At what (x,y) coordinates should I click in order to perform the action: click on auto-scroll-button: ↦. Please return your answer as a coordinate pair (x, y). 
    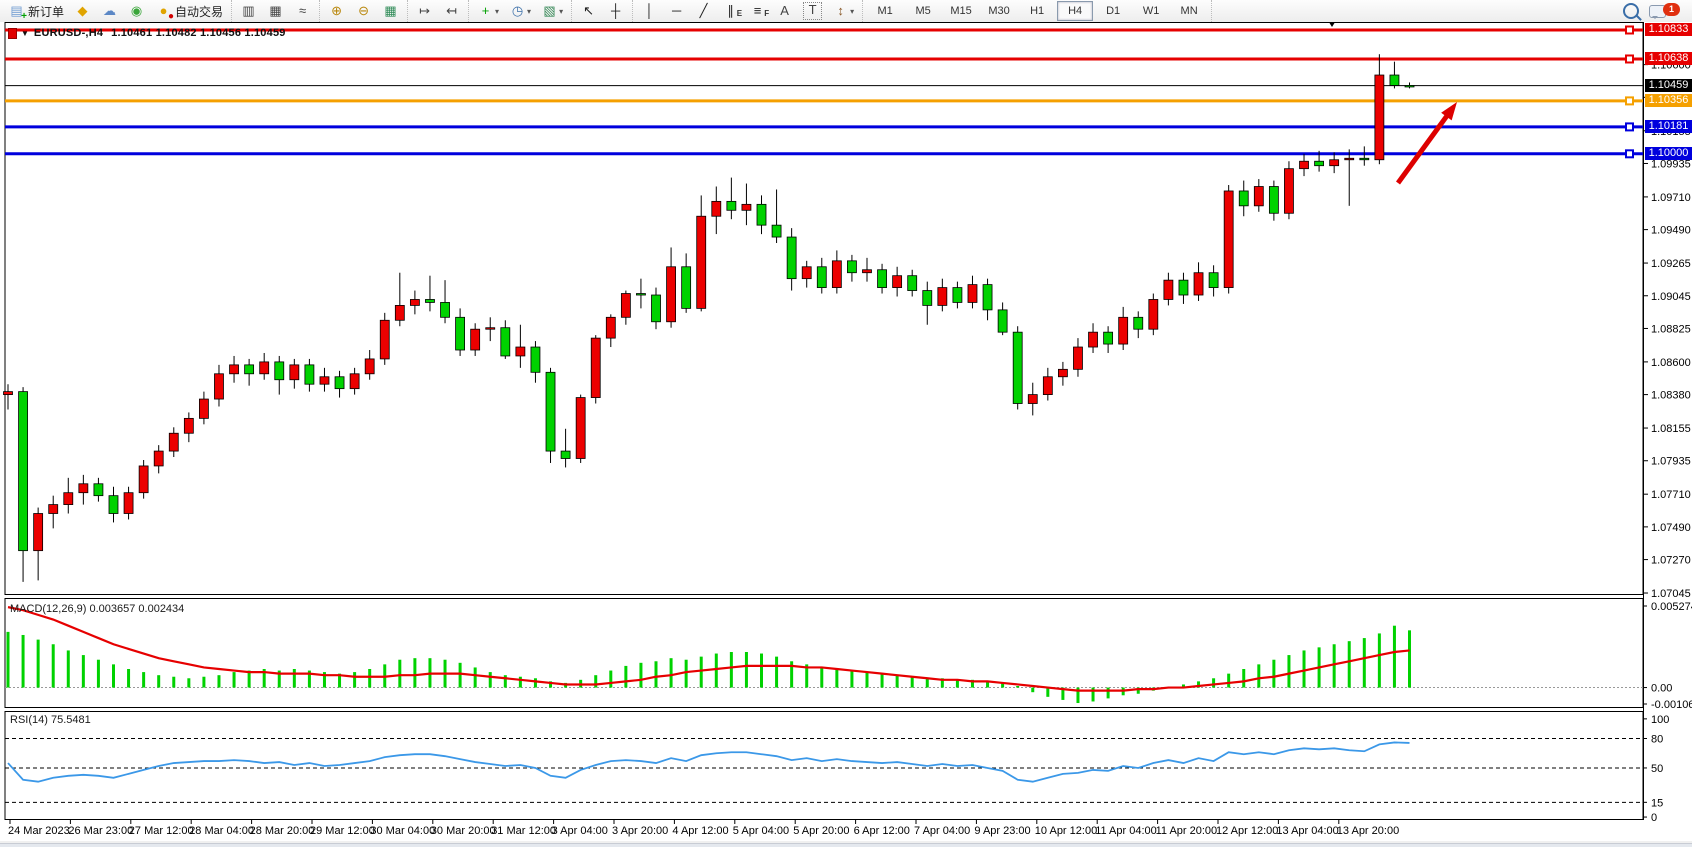
    Looking at the image, I should click on (424, 11).